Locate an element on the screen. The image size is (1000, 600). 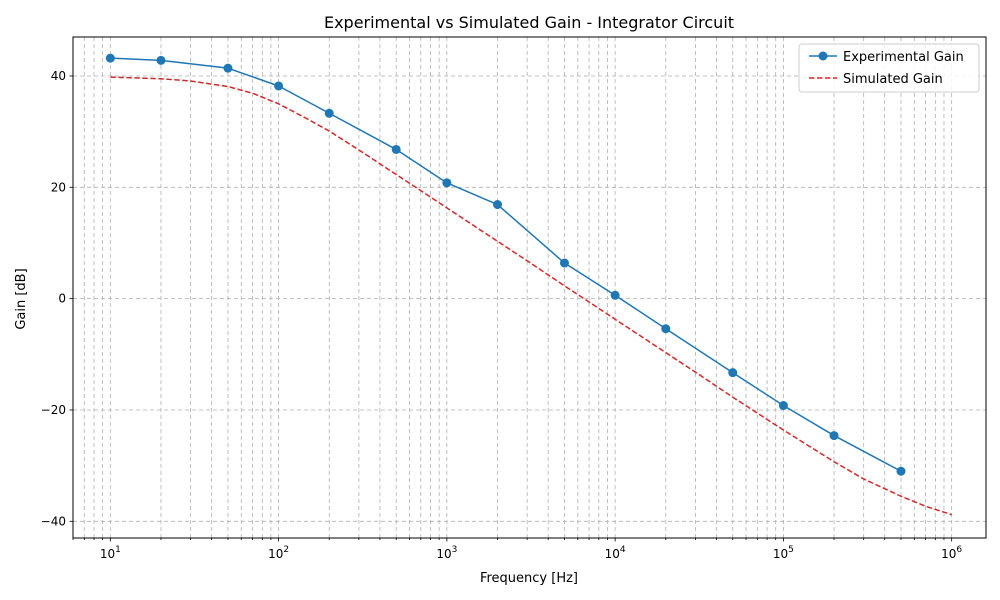
y-tick-label: 40 is located at coordinates (58, 76).